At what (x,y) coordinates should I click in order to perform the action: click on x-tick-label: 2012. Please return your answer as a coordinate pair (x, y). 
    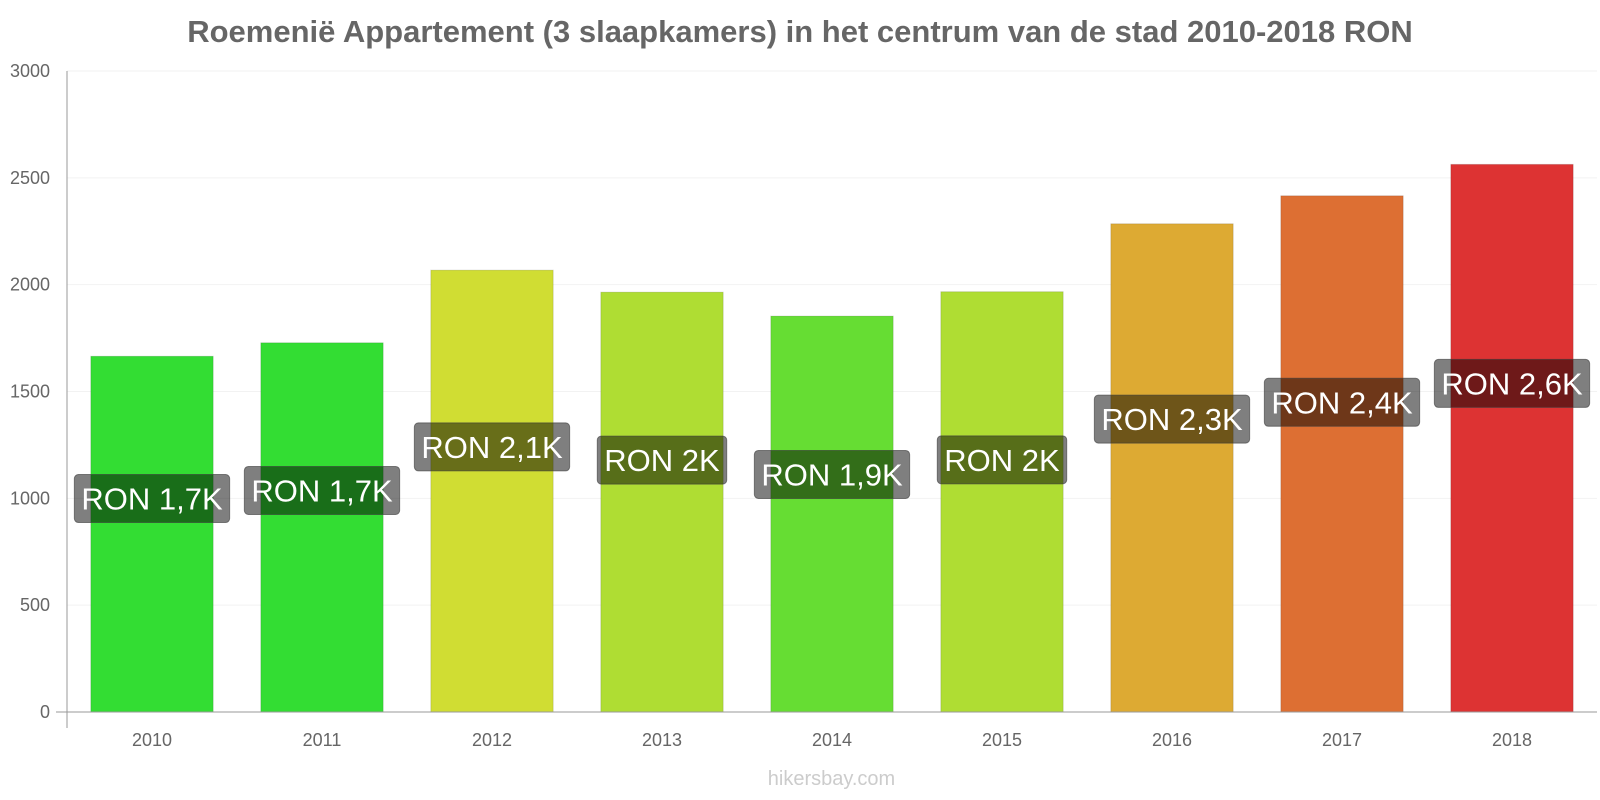
    Looking at the image, I should click on (492, 740).